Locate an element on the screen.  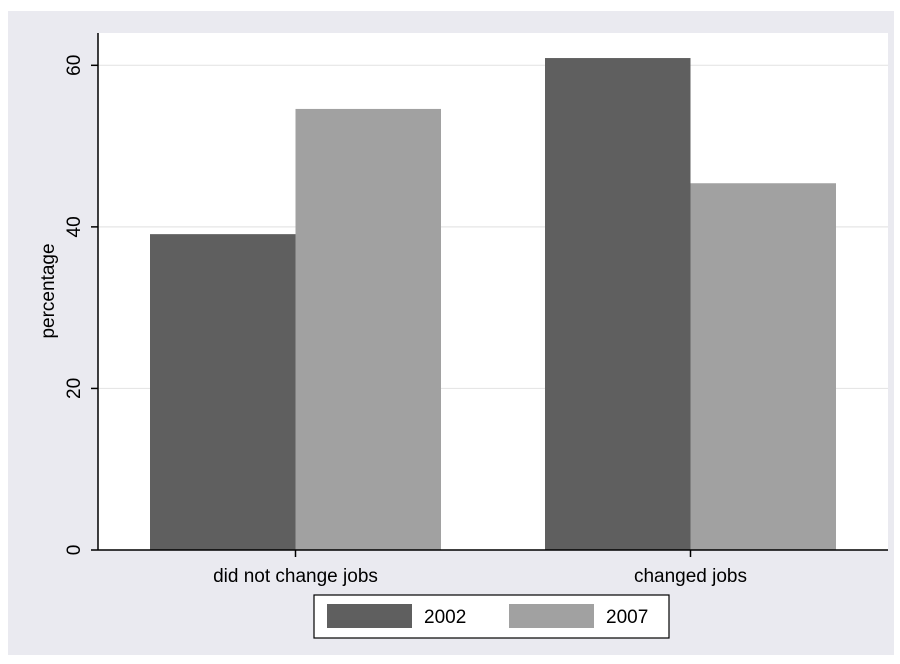
y-tick-label: 20 is located at coordinates (74, 388).